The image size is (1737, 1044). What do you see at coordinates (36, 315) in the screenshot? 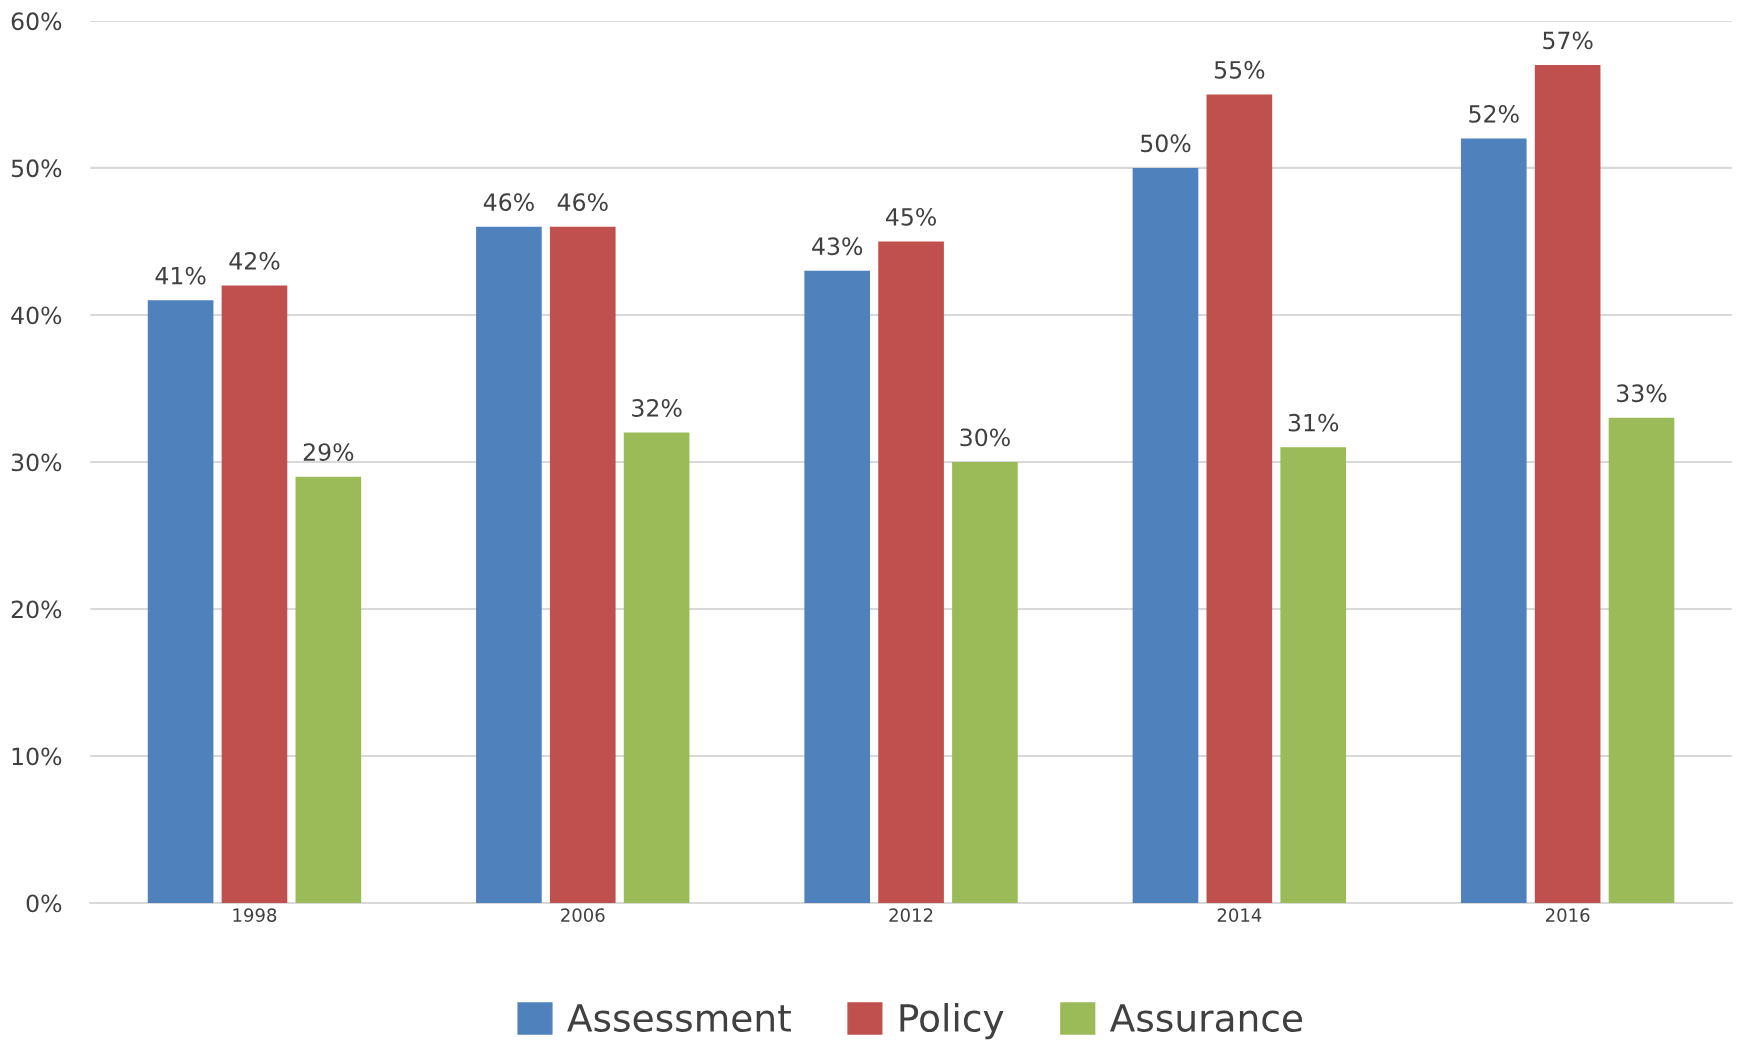
I see `y-tick-label: 40%` at bounding box center [36, 315].